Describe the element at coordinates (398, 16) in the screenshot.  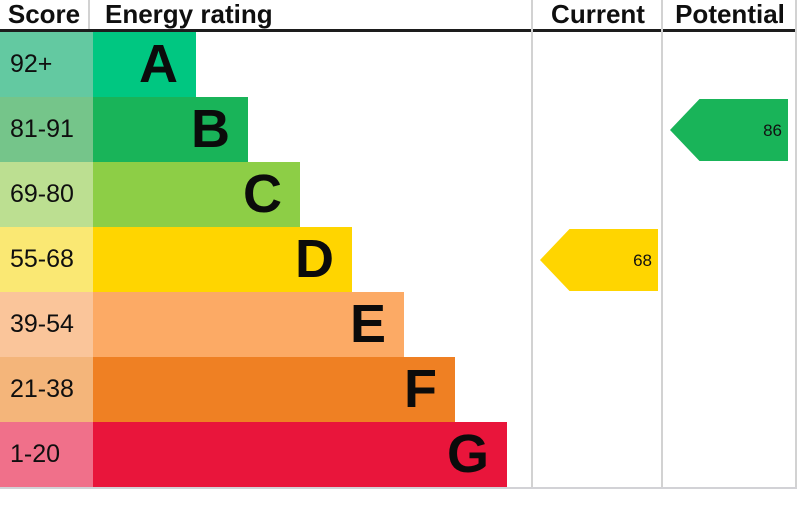
I see `header-row: Score Energy rating Current Potential` at that location.